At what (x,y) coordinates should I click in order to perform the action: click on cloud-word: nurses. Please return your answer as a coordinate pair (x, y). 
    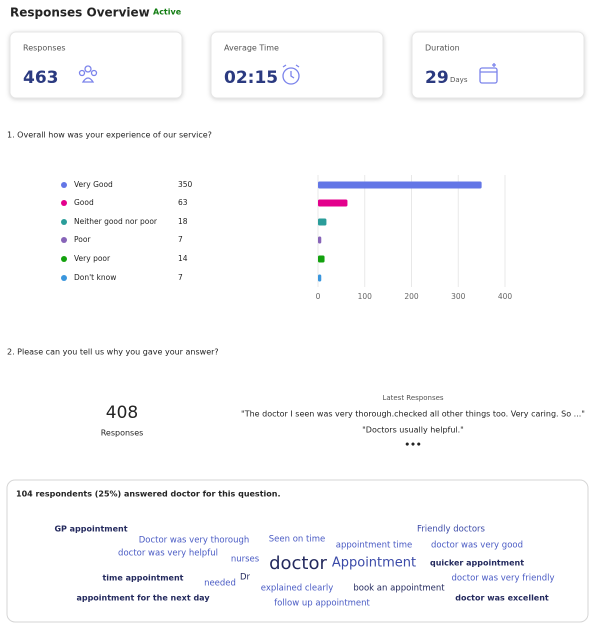
    Looking at the image, I should click on (245, 560).